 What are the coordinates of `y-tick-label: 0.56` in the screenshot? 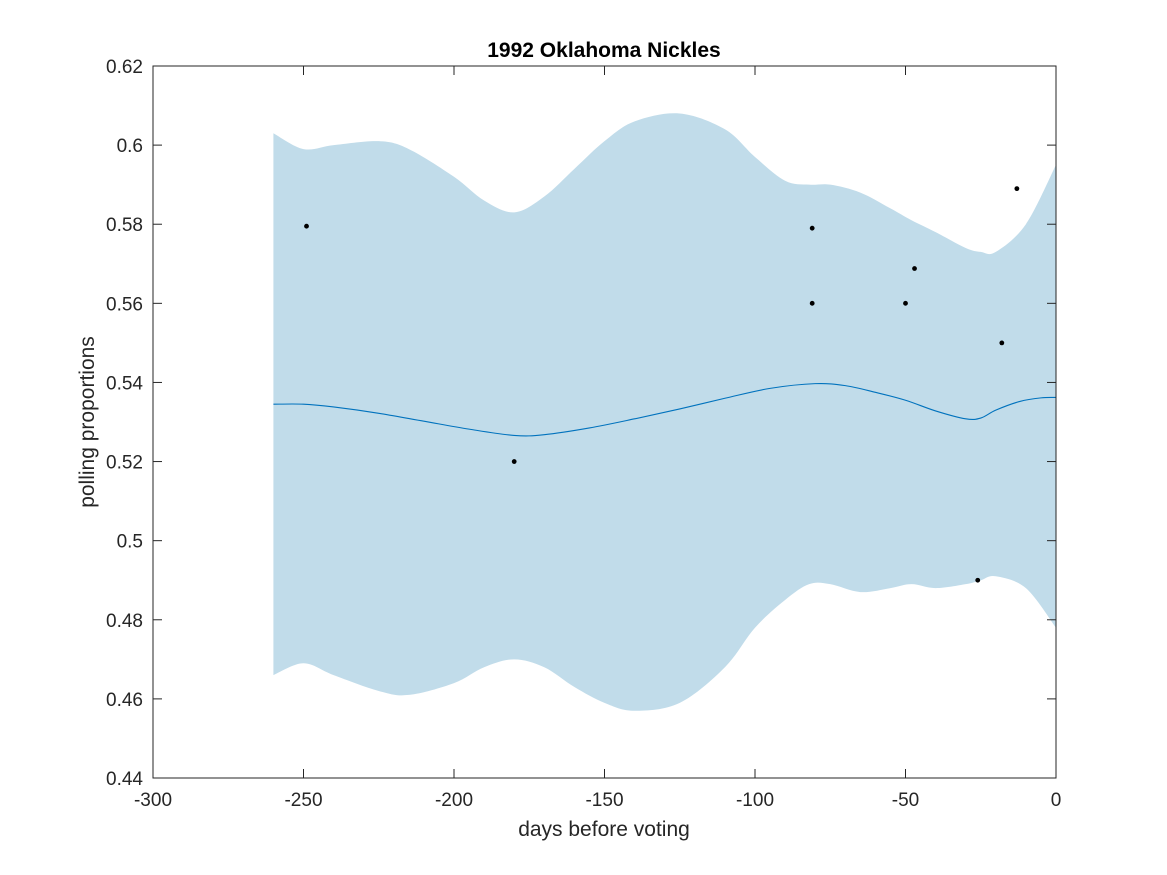 It's located at (124, 304).